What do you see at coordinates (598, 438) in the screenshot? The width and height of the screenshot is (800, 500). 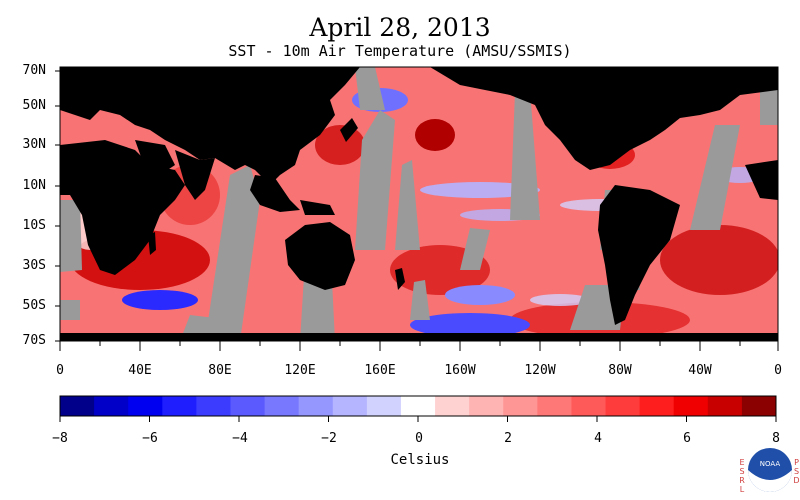 I see `colorbar-tick-label: 4` at bounding box center [598, 438].